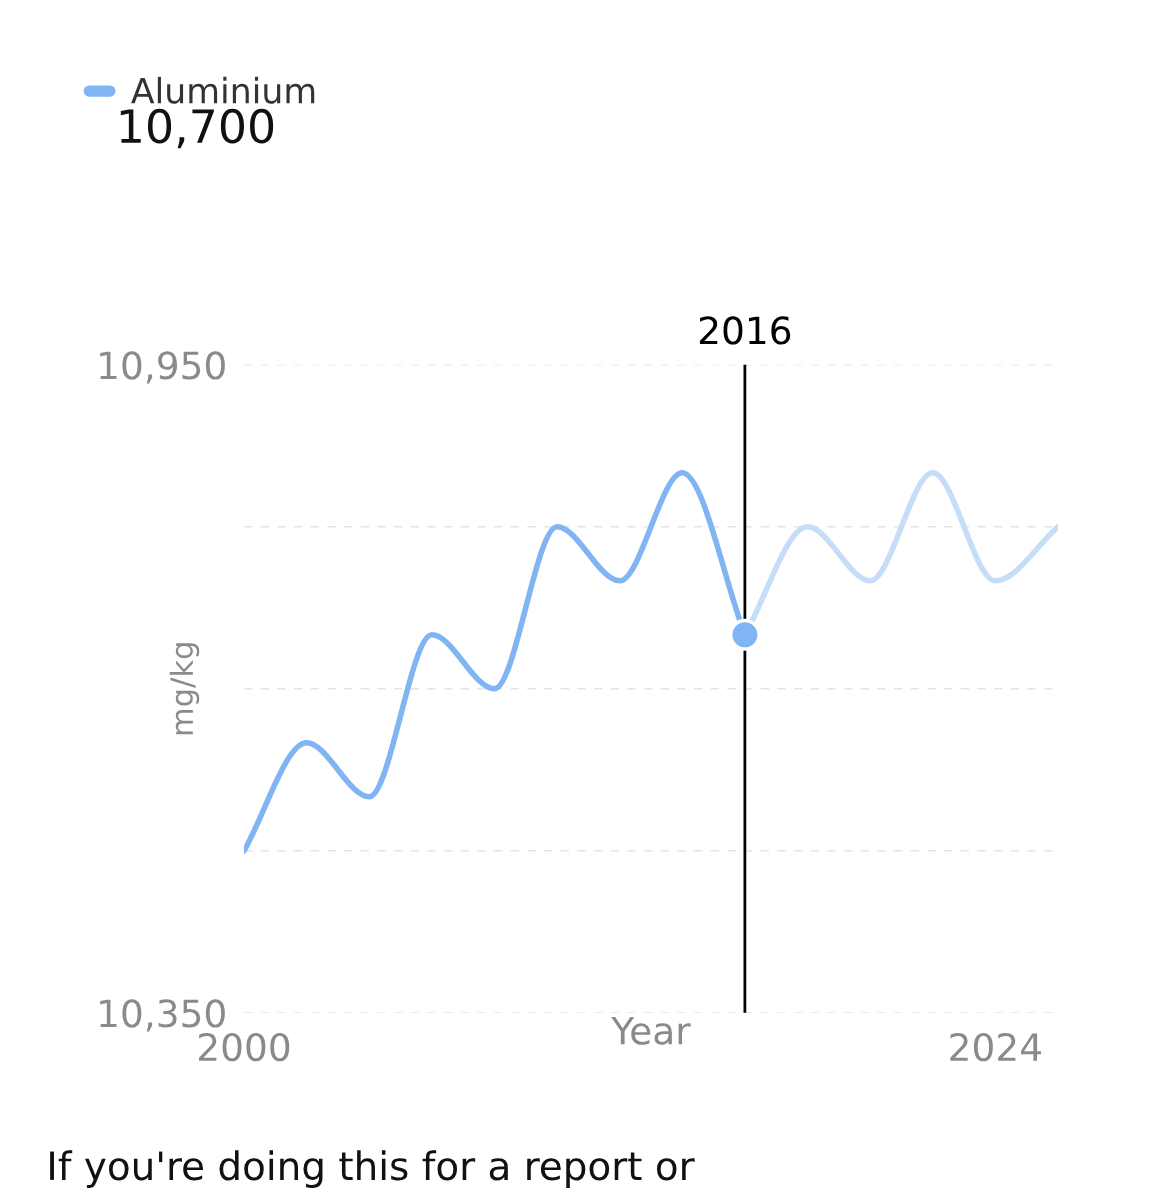 The width and height of the screenshot is (1158, 1200). What do you see at coordinates (995, 1047) in the screenshot?
I see `x-tick-label: 2024` at bounding box center [995, 1047].